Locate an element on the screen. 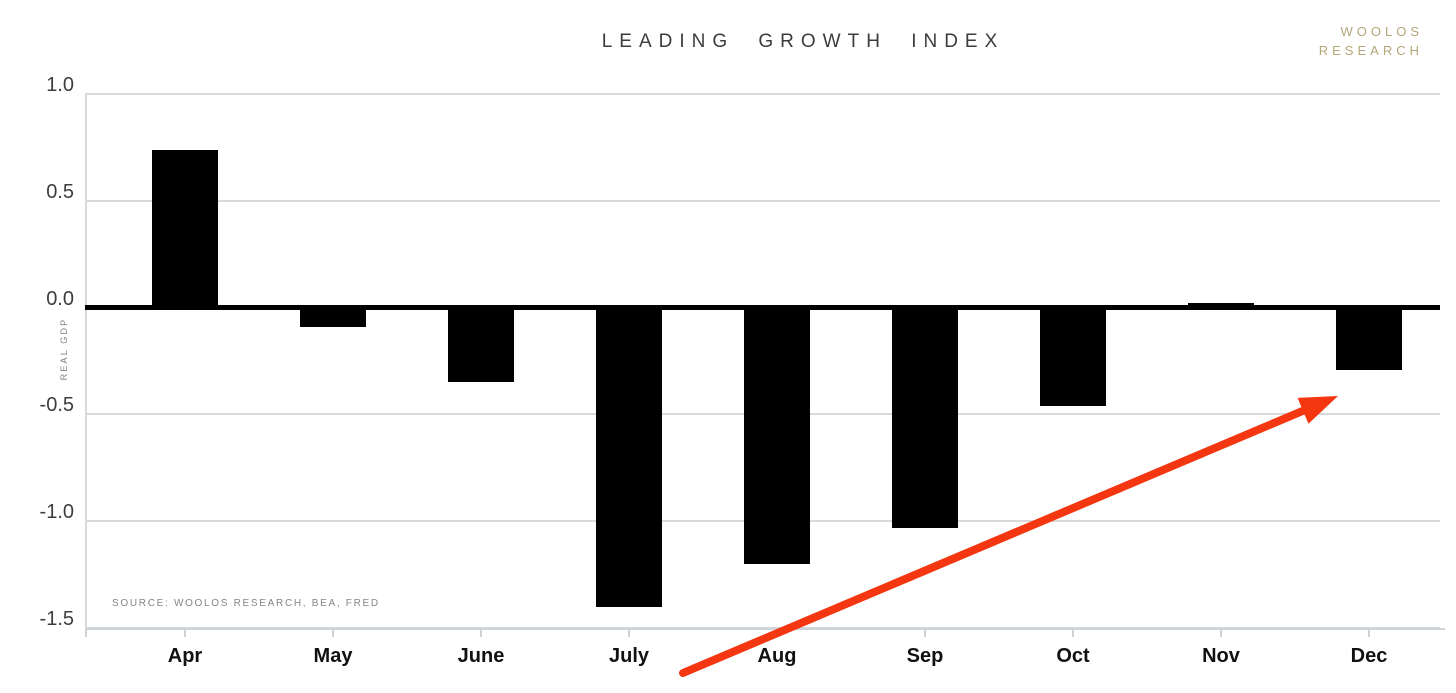 The height and width of the screenshot is (693, 1456). chart-title: LEADING GROWTH INDEX is located at coordinates (803, 41).